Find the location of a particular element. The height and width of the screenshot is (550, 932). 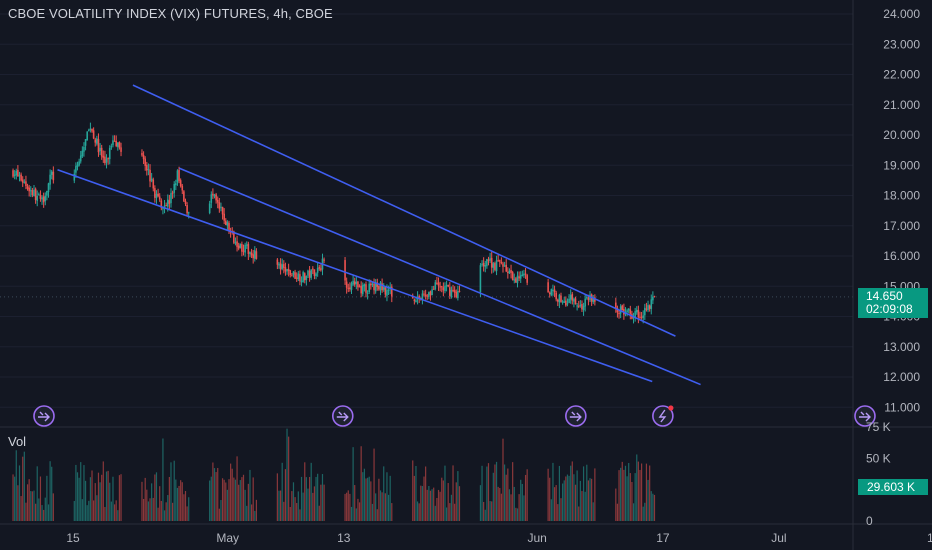

last-volume-badge: 29.603 K is located at coordinates (893, 487).